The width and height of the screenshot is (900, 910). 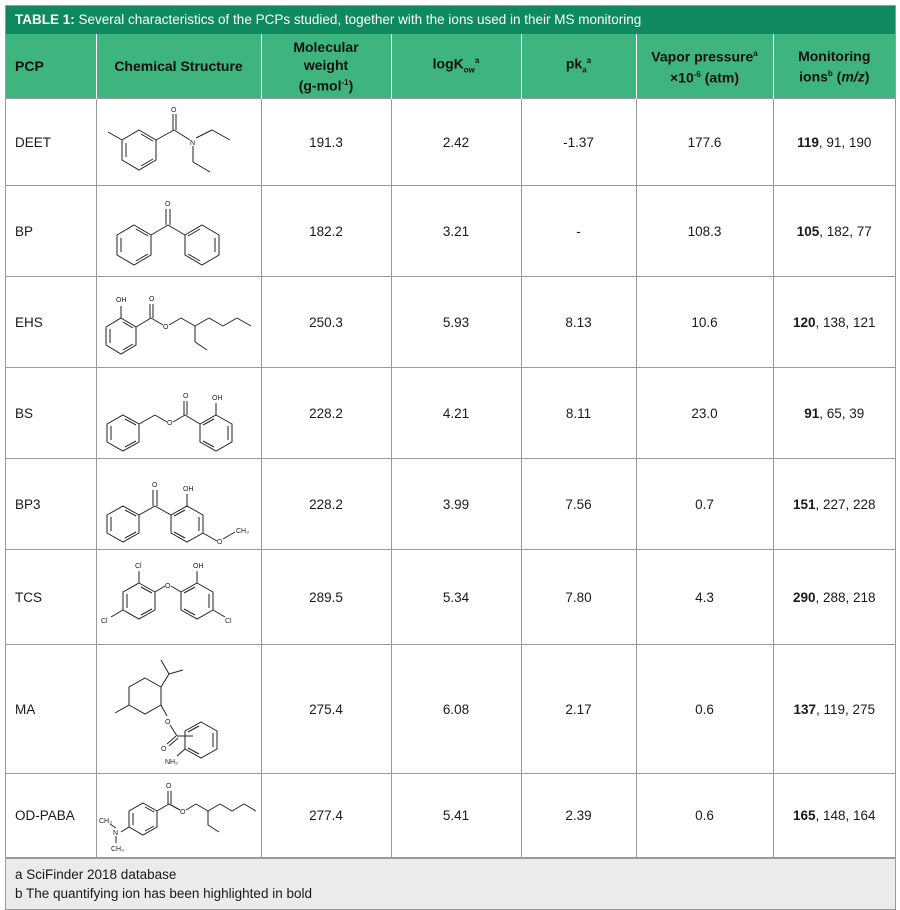 I want to click on cell-monitoring-ions: 119, 91, 190, so click(x=833, y=142).